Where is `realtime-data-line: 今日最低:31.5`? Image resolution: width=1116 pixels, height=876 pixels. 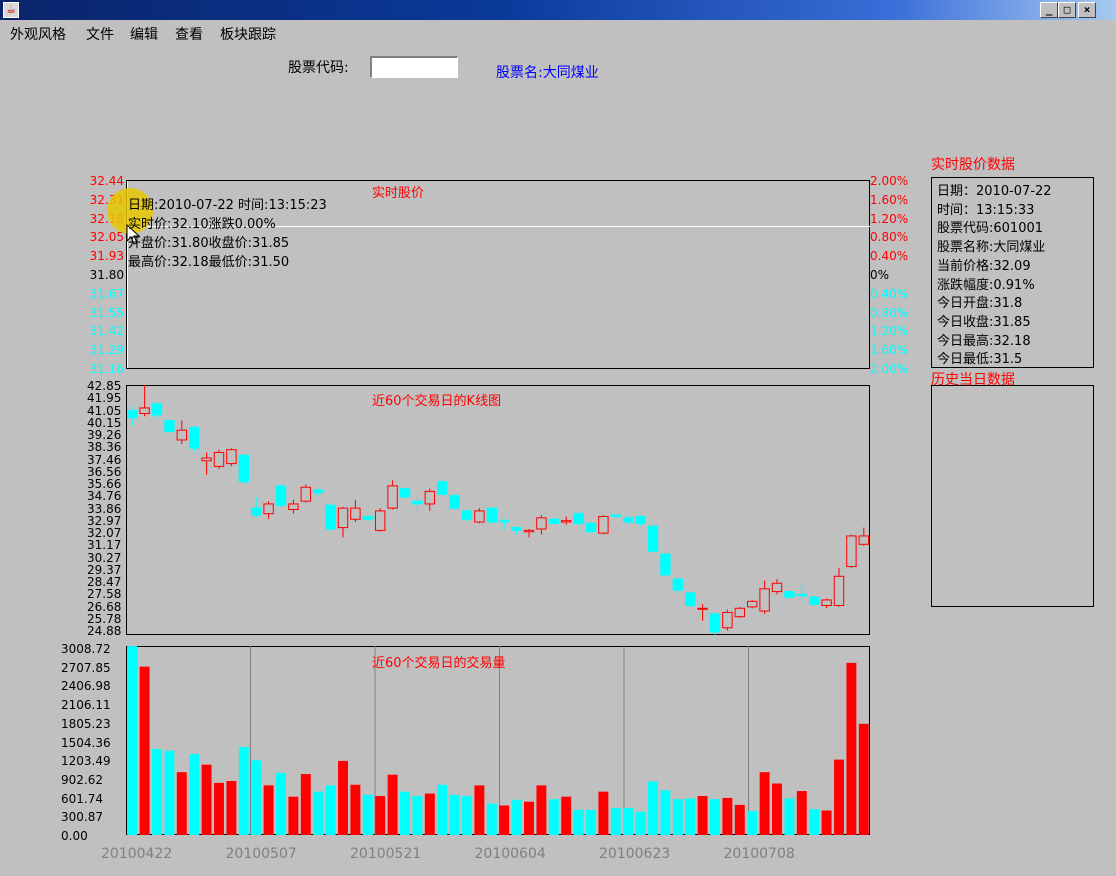
realtime-data-line: 今日最低:31.5 is located at coordinates (980, 360).